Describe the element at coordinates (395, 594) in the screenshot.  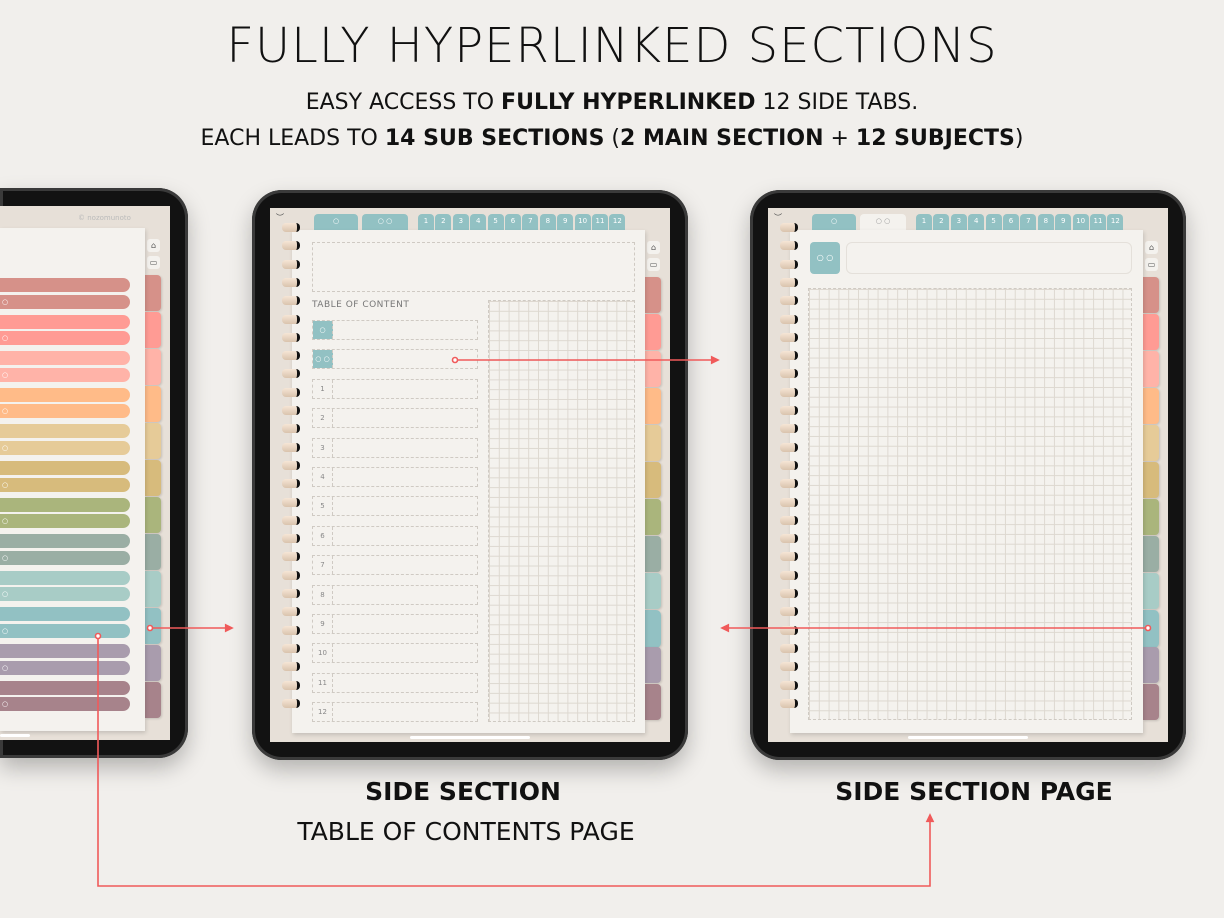
I see `toc-row: 8` at that location.